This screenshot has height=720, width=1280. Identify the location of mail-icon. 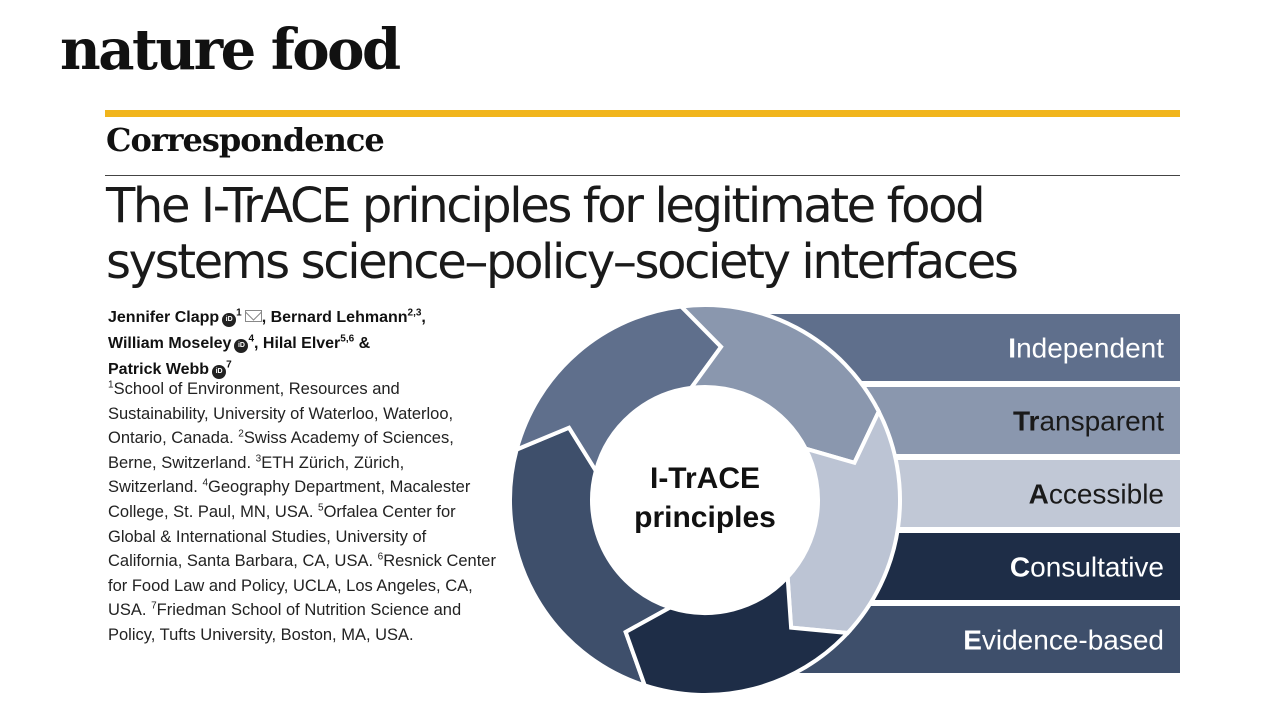
(253, 316).